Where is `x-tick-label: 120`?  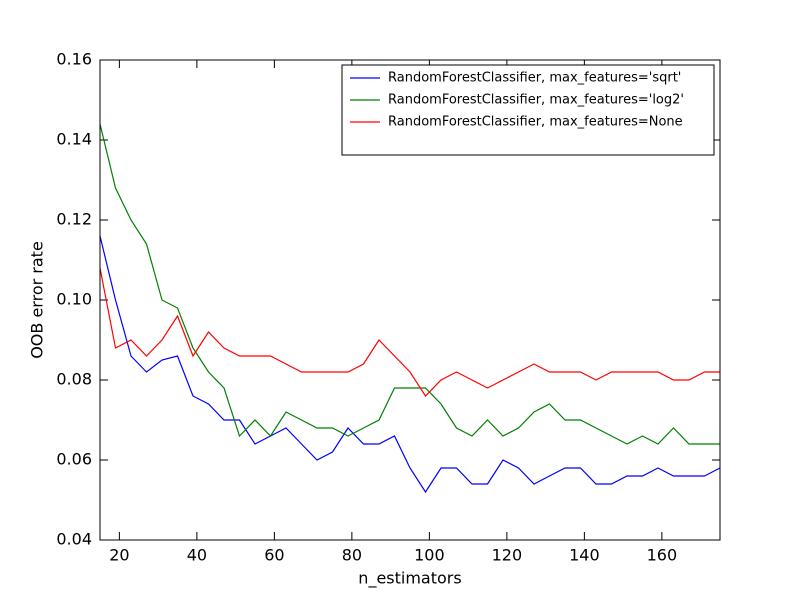
x-tick-label: 120 is located at coordinates (507, 555).